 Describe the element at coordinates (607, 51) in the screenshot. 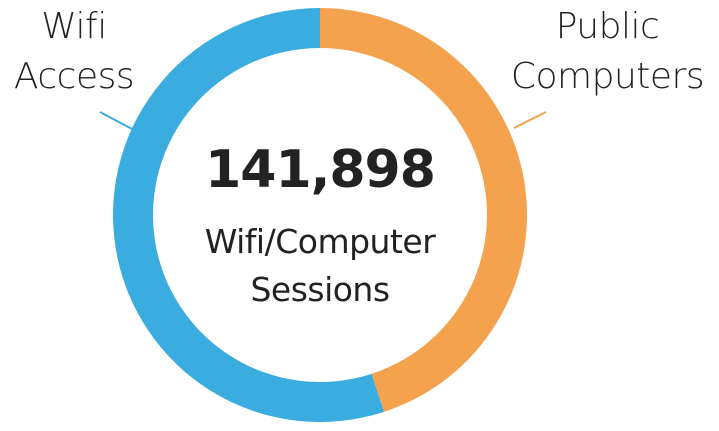

I see `category-label: Public Computers` at that location.